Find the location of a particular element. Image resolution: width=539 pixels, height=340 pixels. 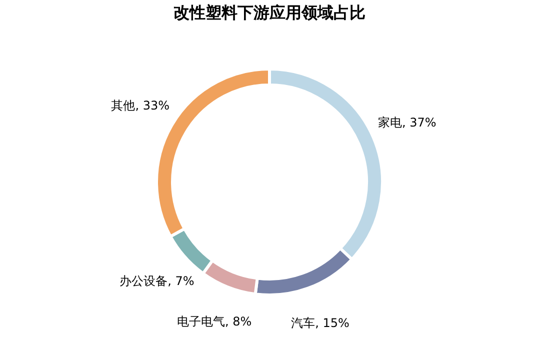

slice-label: 汽车, 15% is located at coordinates (320, 323).